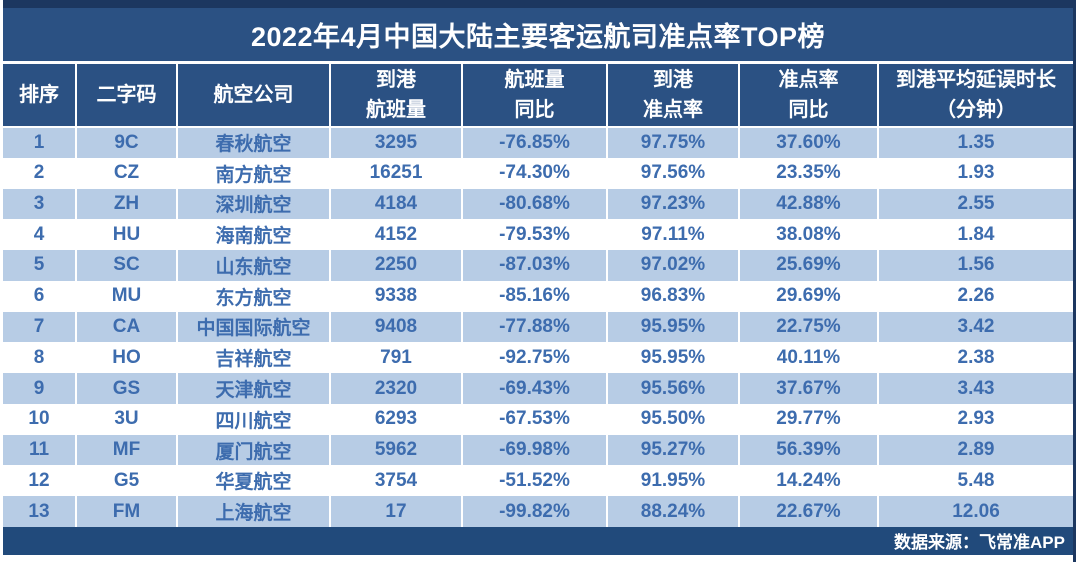 Image resolution: width=1076 pixels, height=565 pixels. What do you see at coordinates (395, 419) in the screenshot?
I see `table-cell: 6293` at bounding box center [395, 419].